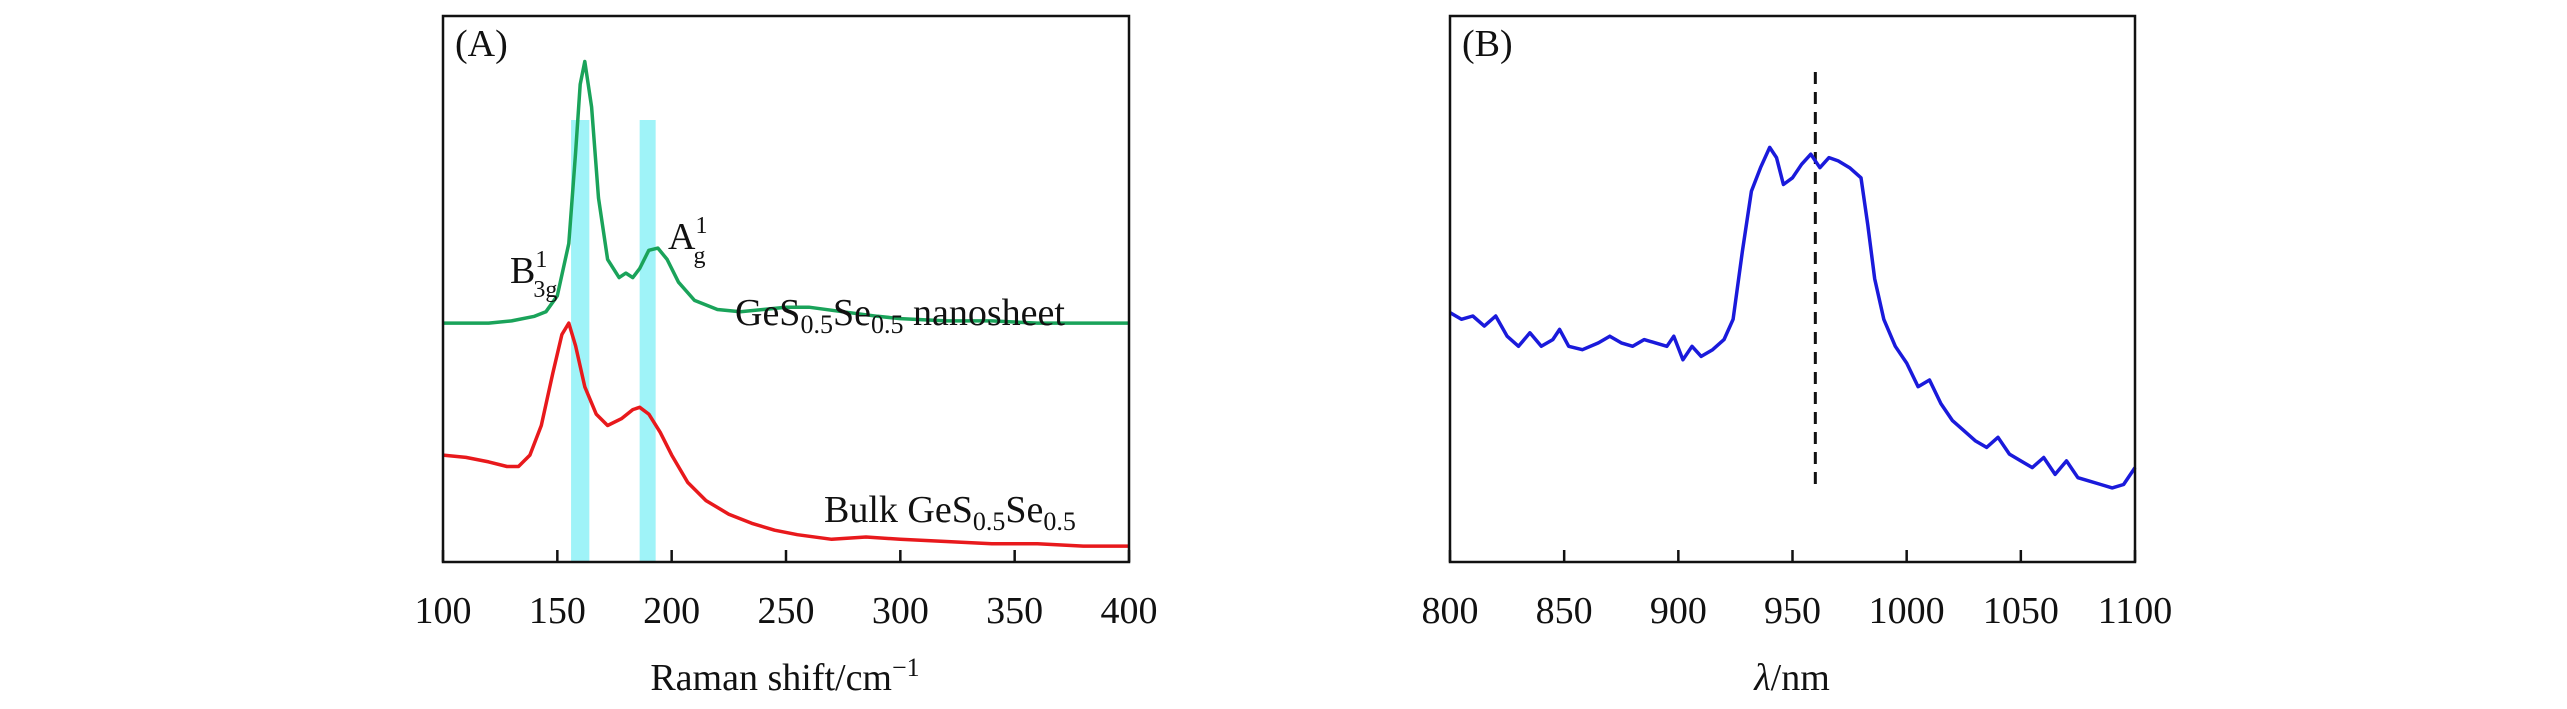  What do you see at coordinates (1791, 678) in the screenshot?
I see `panel-b-x-axis-label: λ/nm` at bounding box center [1791, 678].